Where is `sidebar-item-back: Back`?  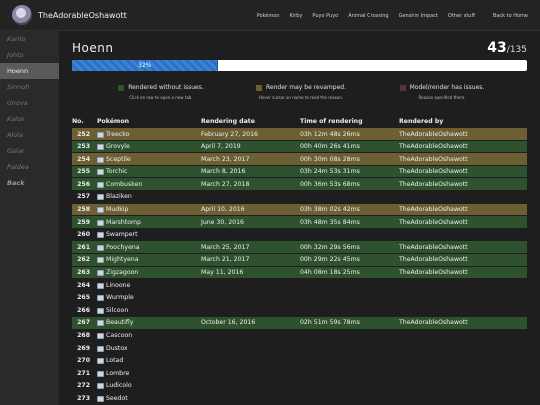 sidebar-item-back: Back is located at coordinates (16, 183).